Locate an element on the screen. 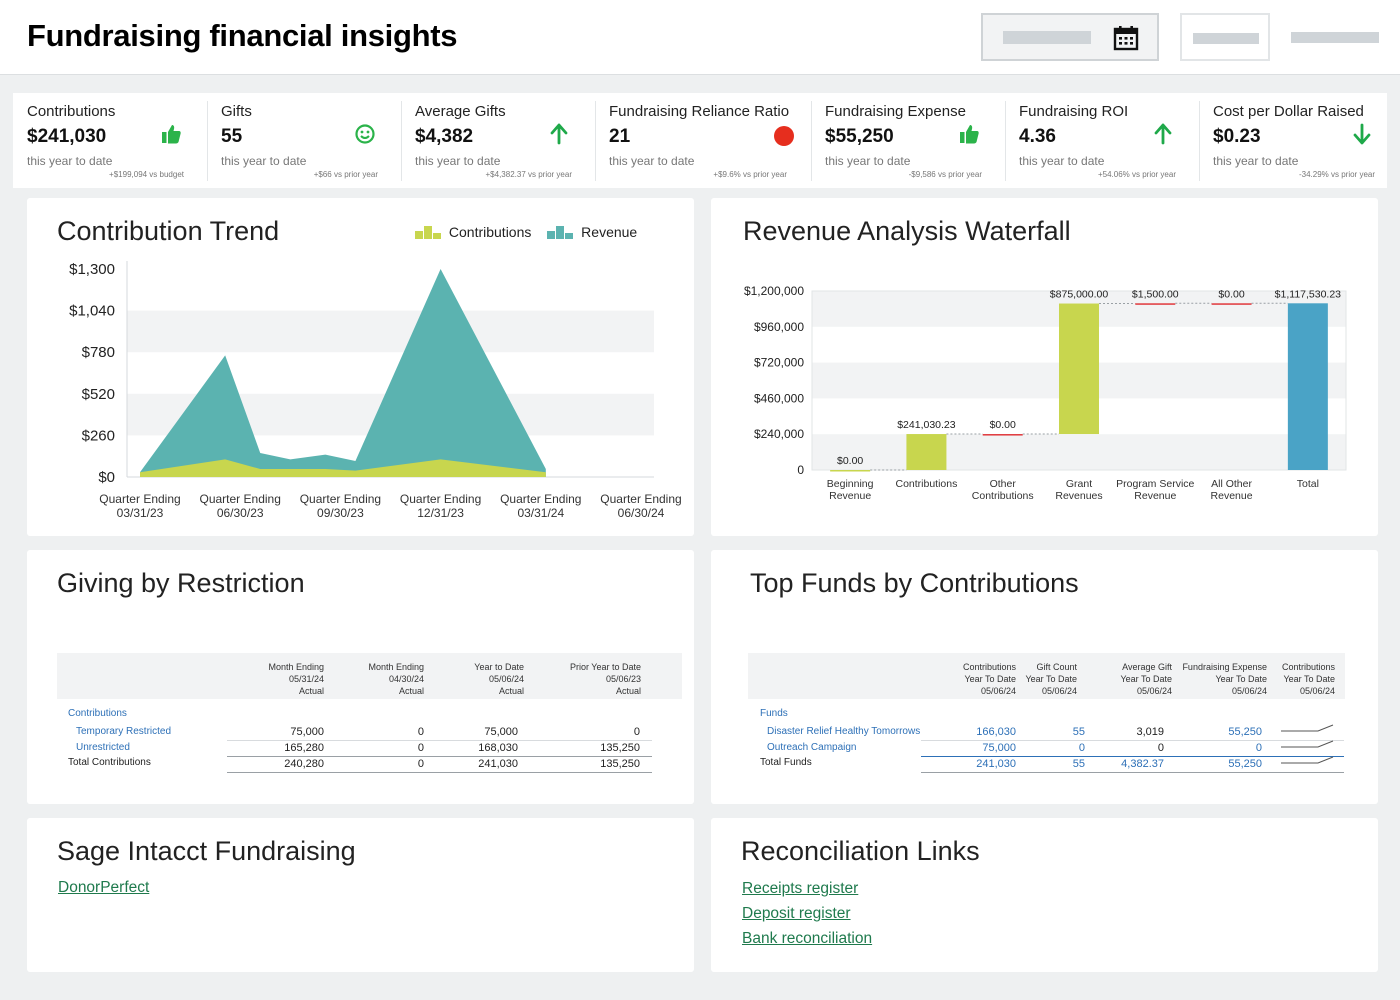  donorperfect-link: DonorPerfect is located at coordinates (104, 887).